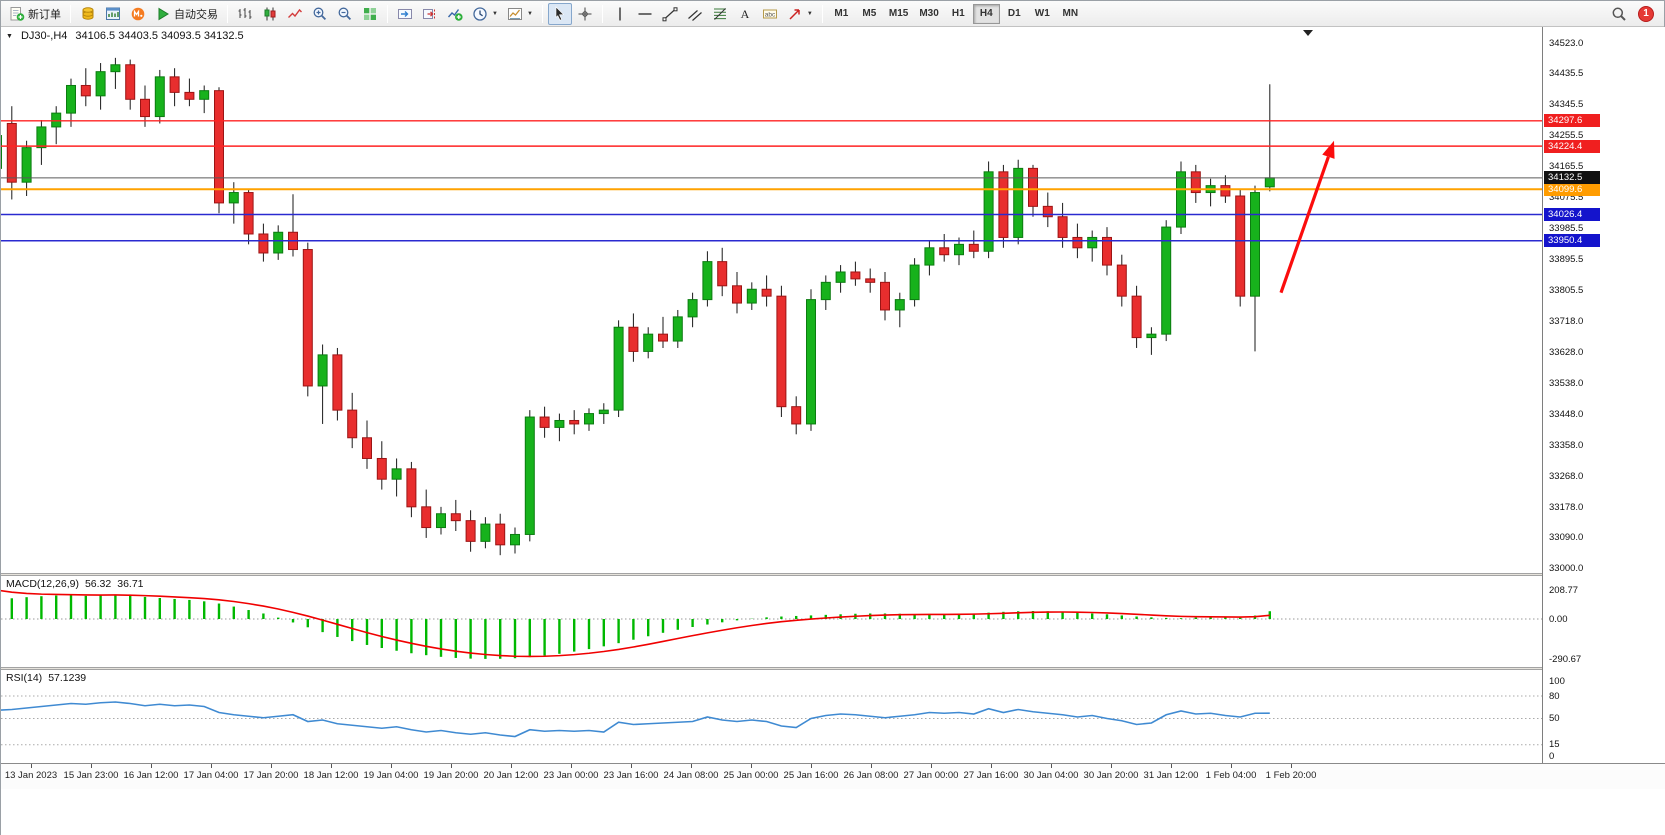 The width and height of the screenshot is (1665, 835). I want to click on periods-button: ▼, so click(485, 14).